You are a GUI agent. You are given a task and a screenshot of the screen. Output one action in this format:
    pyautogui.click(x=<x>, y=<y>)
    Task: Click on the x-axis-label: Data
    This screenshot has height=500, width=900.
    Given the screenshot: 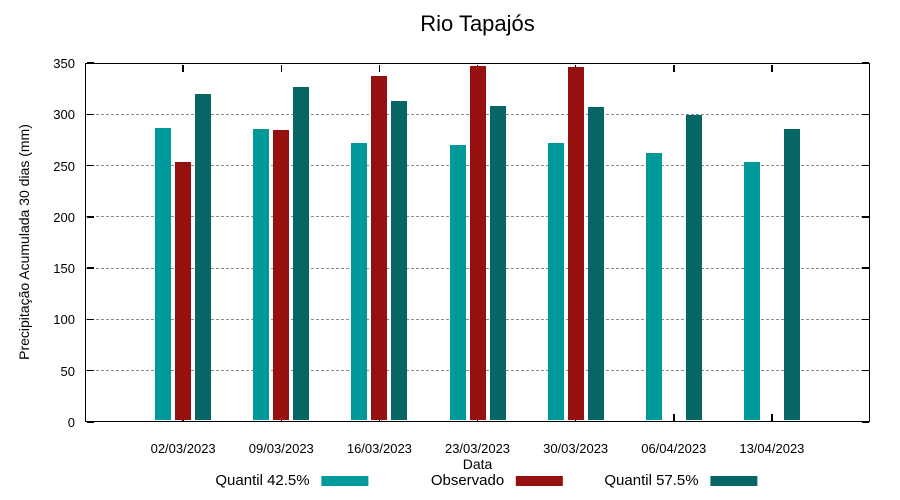 What is the action you would take?
    pyautogui.click(x=477, y=464)
    